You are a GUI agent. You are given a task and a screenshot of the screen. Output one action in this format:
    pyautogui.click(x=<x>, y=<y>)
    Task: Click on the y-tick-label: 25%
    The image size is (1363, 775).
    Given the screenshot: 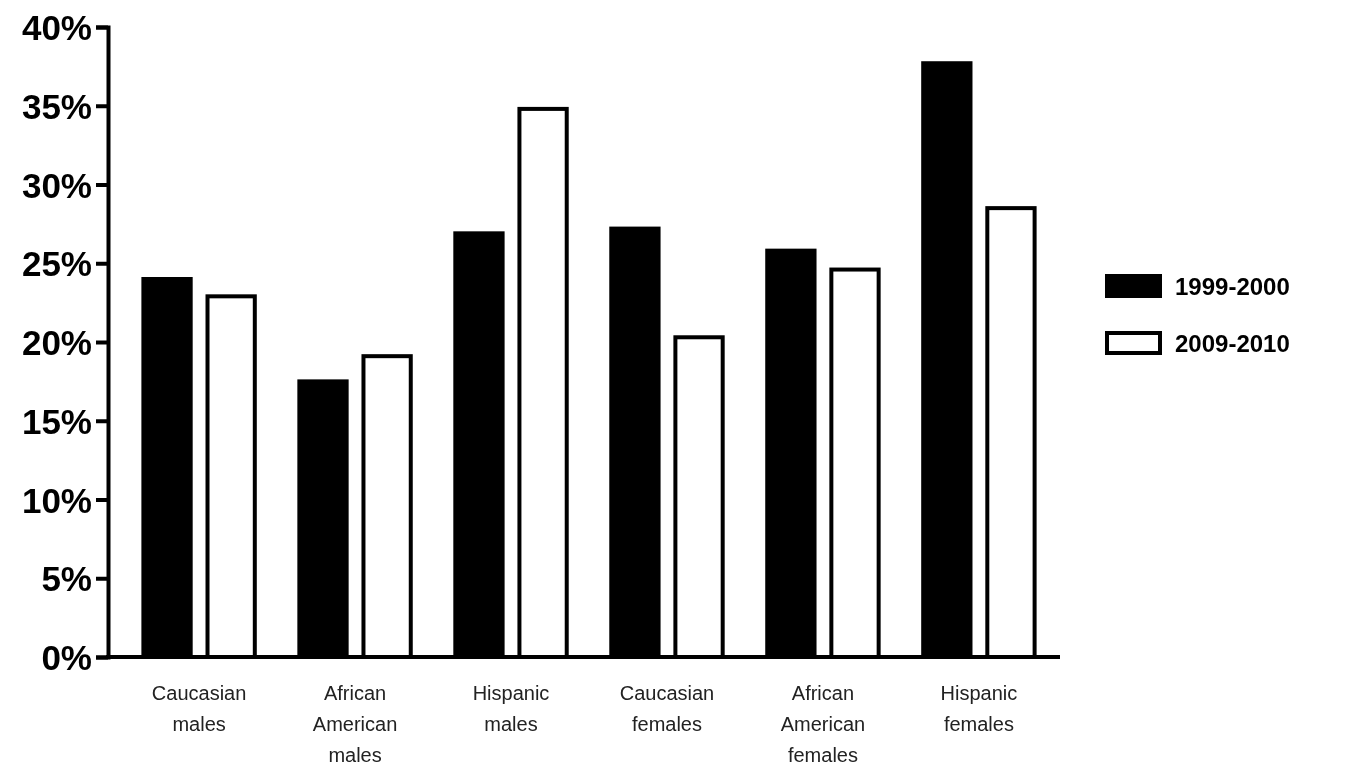 What is the action you would take?
    pyautogui.click(x=56, y=264)
    